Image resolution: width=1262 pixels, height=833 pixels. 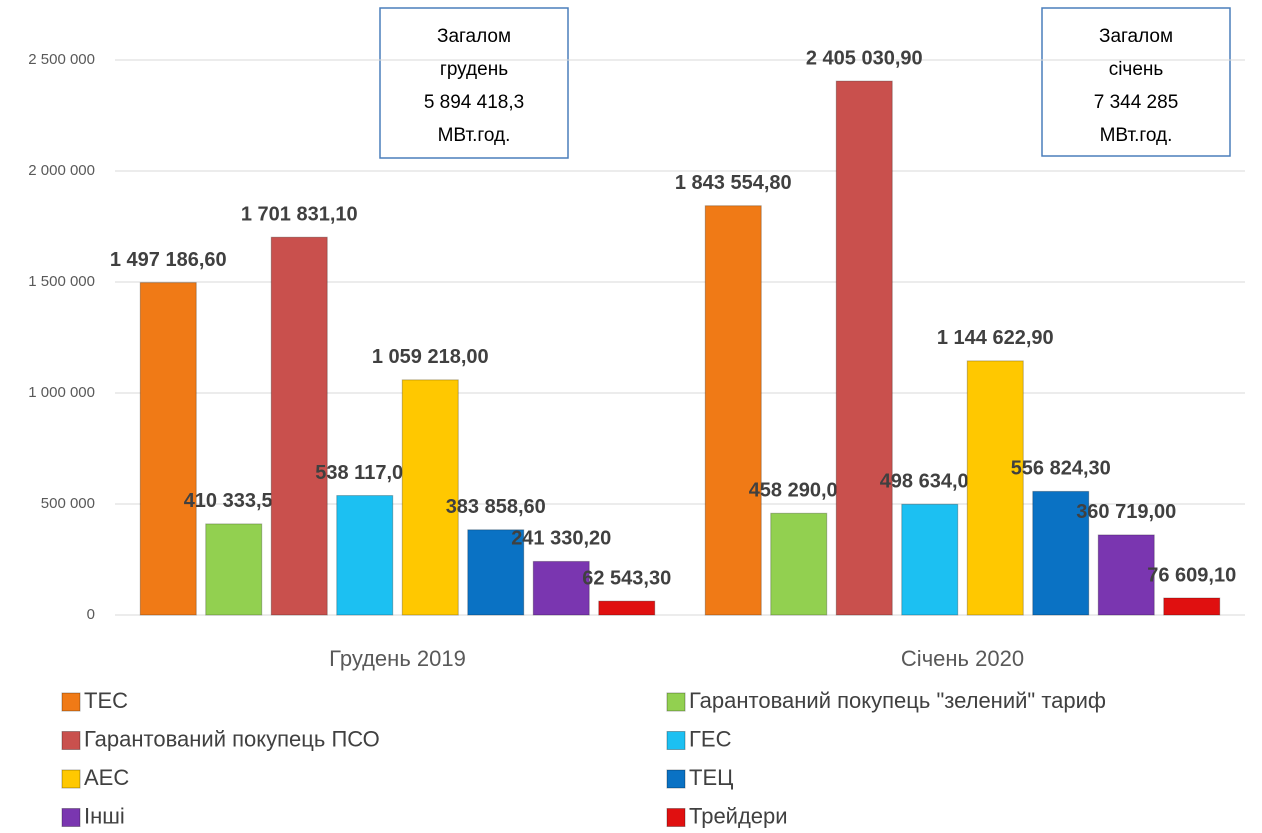 I want to click on value-label: 1 843 554,80, so click(x=733, y=183).